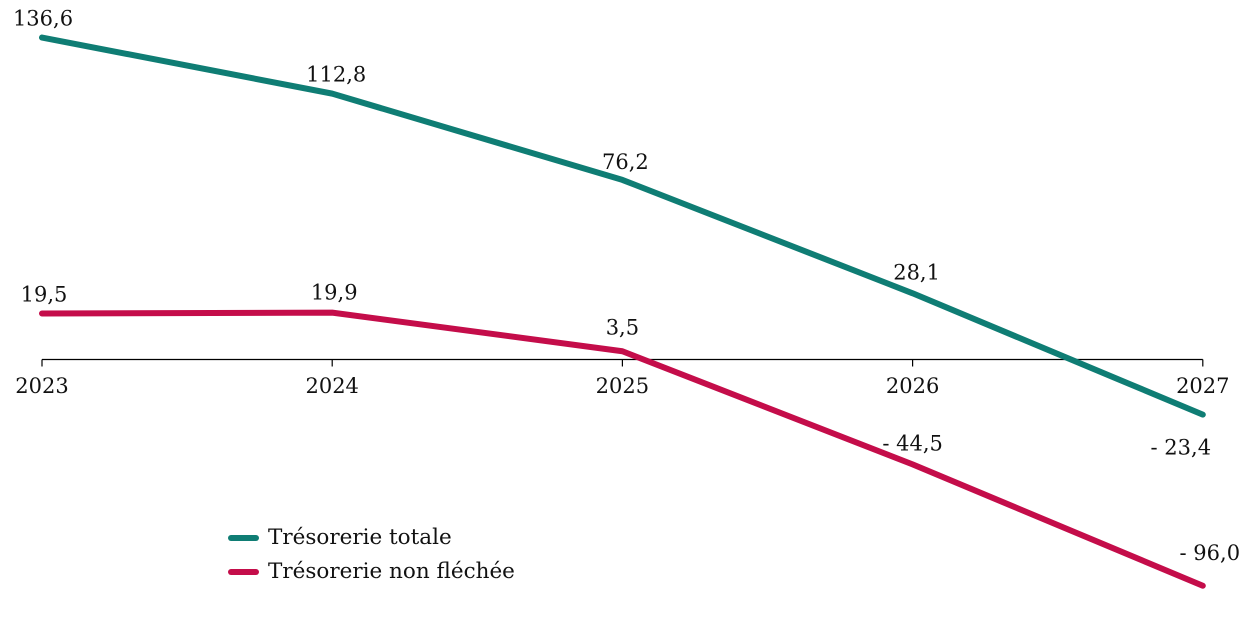 The image size is (1251, 633). Describe the element at coordinates (622, 327) in the screenshot. I see `data-label-series-1: 3,5` at that location.